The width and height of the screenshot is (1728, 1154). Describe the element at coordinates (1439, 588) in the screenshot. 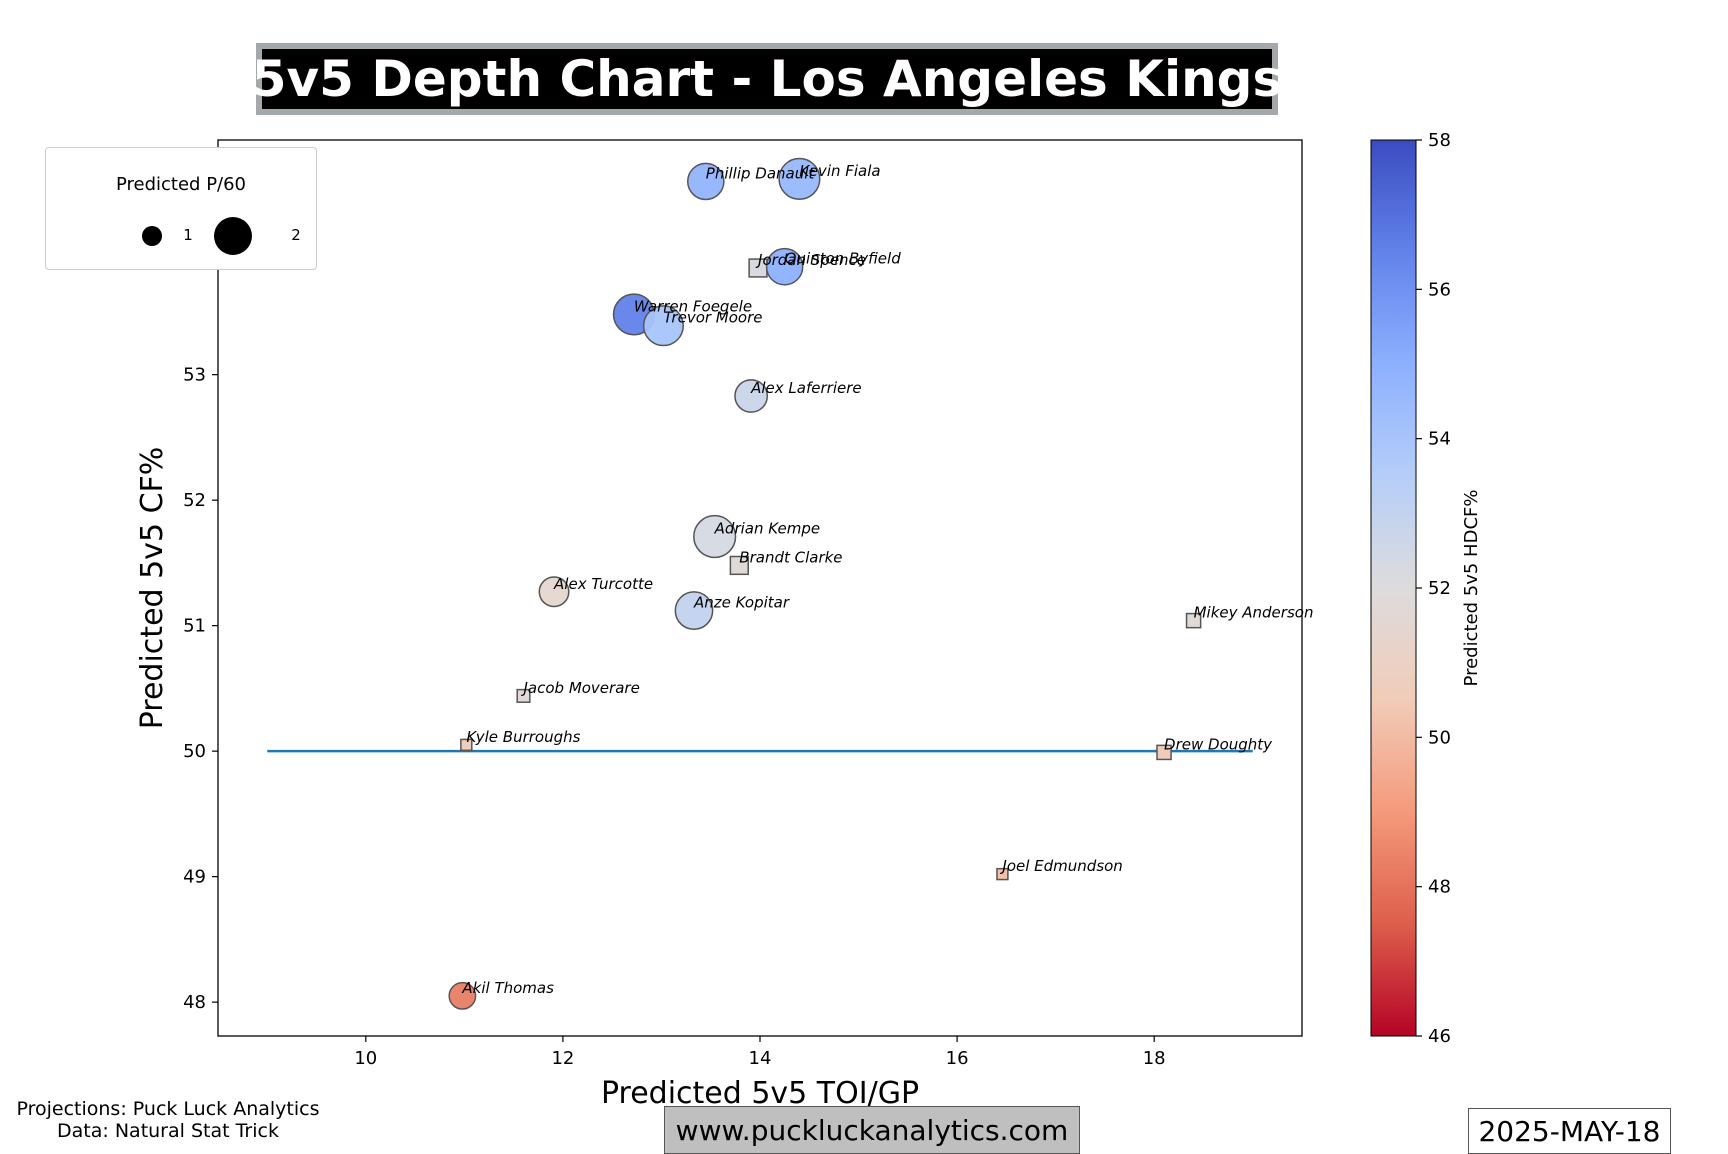

I see `colorbar-tick-label: 52` at that location.